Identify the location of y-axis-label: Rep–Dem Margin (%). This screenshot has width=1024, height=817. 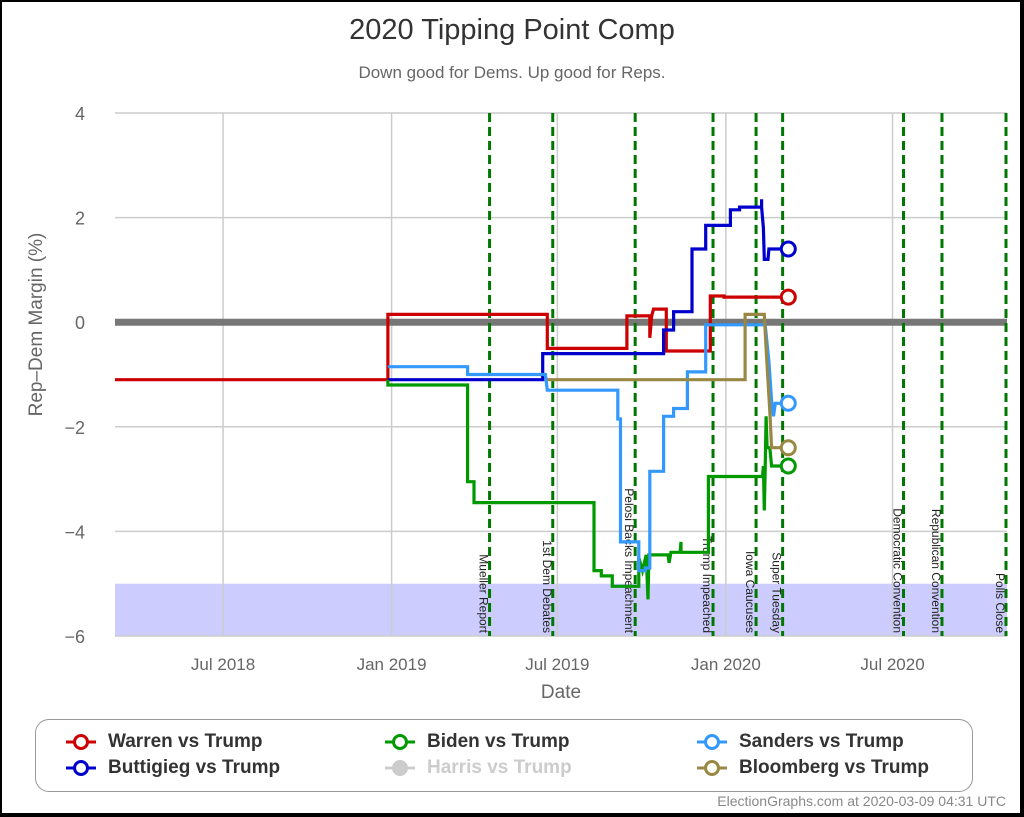
(36, 325).